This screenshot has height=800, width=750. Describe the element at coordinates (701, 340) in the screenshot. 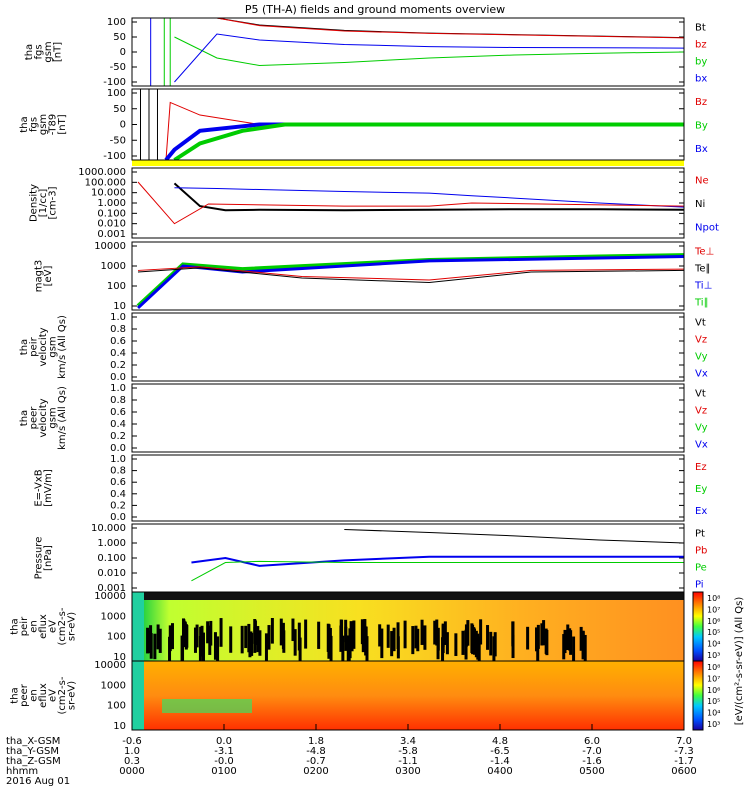

I see `legend-peir_vel-Vz: Vz` at that location.